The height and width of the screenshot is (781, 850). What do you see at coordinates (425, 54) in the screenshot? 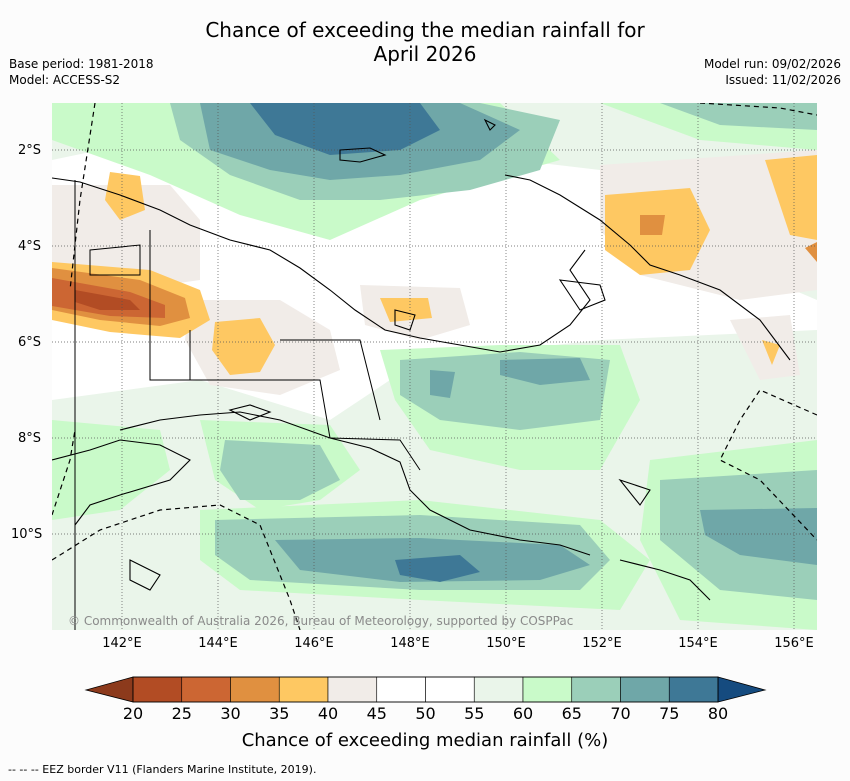
I see `title-line-2: April 2026` at bounding box center [425, 54].